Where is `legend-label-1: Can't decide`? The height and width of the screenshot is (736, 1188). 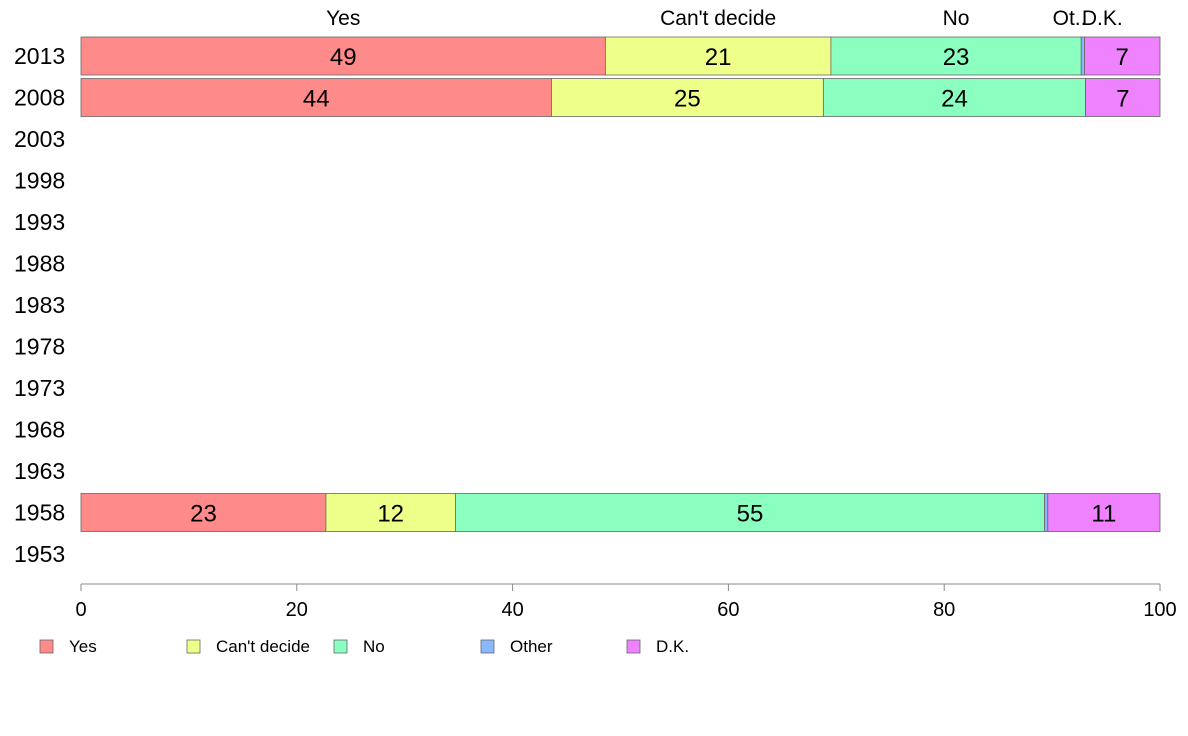
legend-label-1: Can't decide is located at coordinates (263, 646).